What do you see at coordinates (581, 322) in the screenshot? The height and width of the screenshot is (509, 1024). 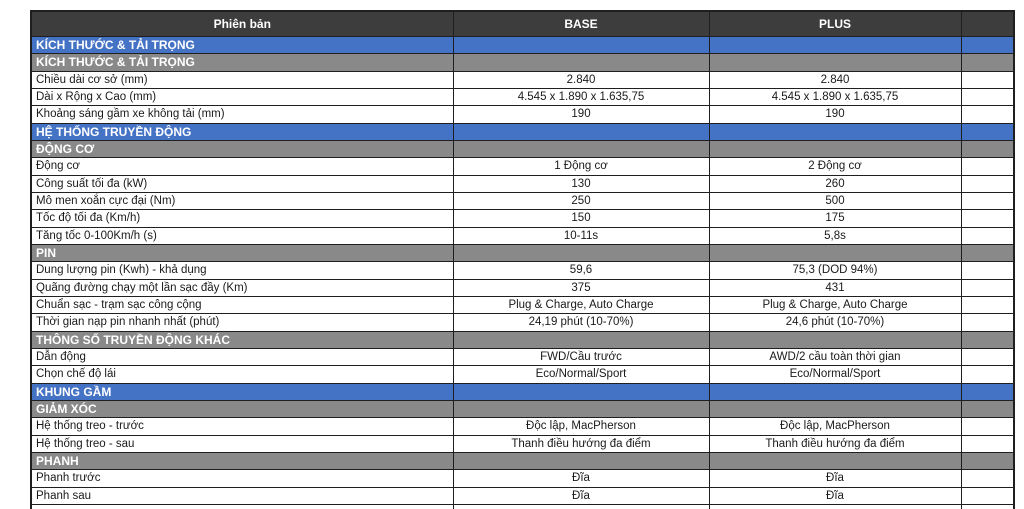 I see `base-value-cell: 24,19 phút (10-70%)` at bounding box center [581, 322].